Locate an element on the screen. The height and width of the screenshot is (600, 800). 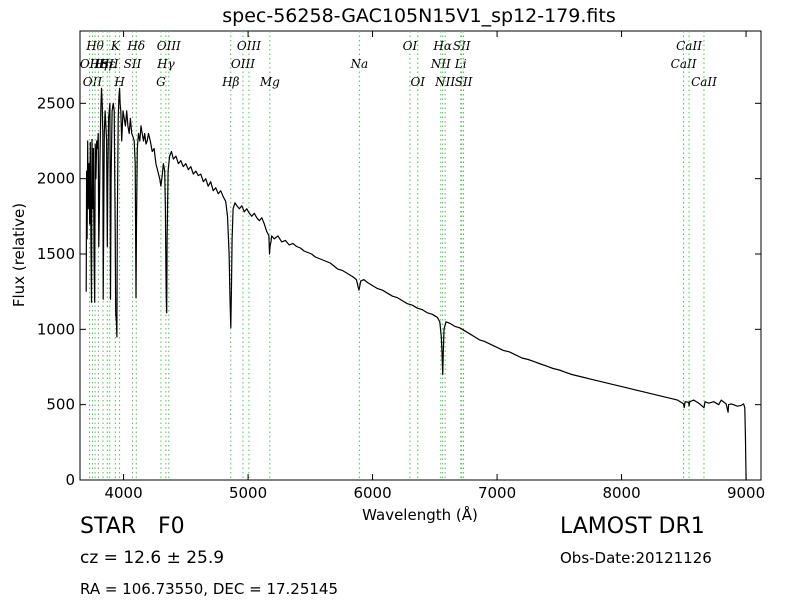
y-tick-label-0: 0 is located at coordinates (70, 480).